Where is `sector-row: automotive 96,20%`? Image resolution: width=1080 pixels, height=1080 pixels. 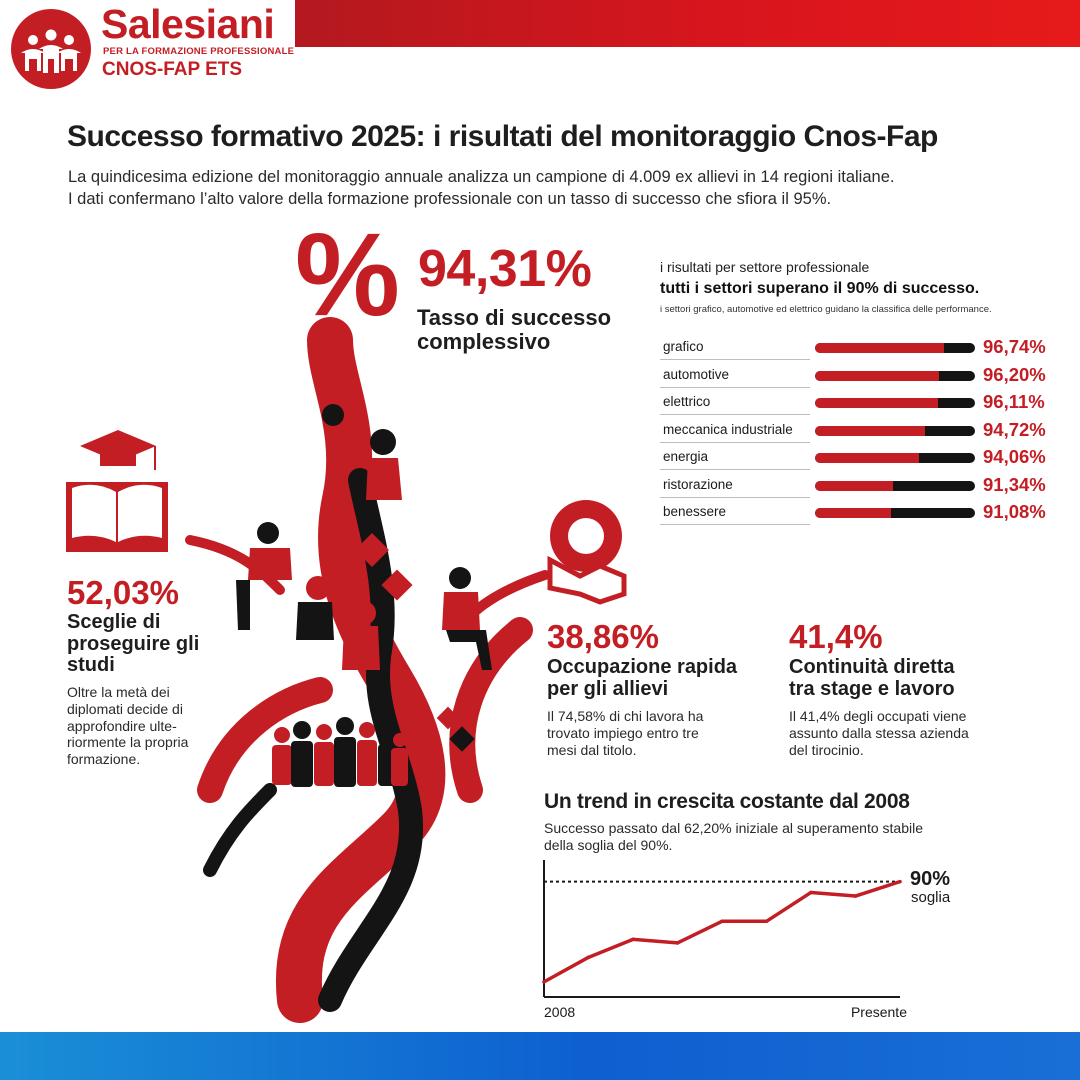
sector-row: automotive 96,20% is located at coordinates (860, 375).